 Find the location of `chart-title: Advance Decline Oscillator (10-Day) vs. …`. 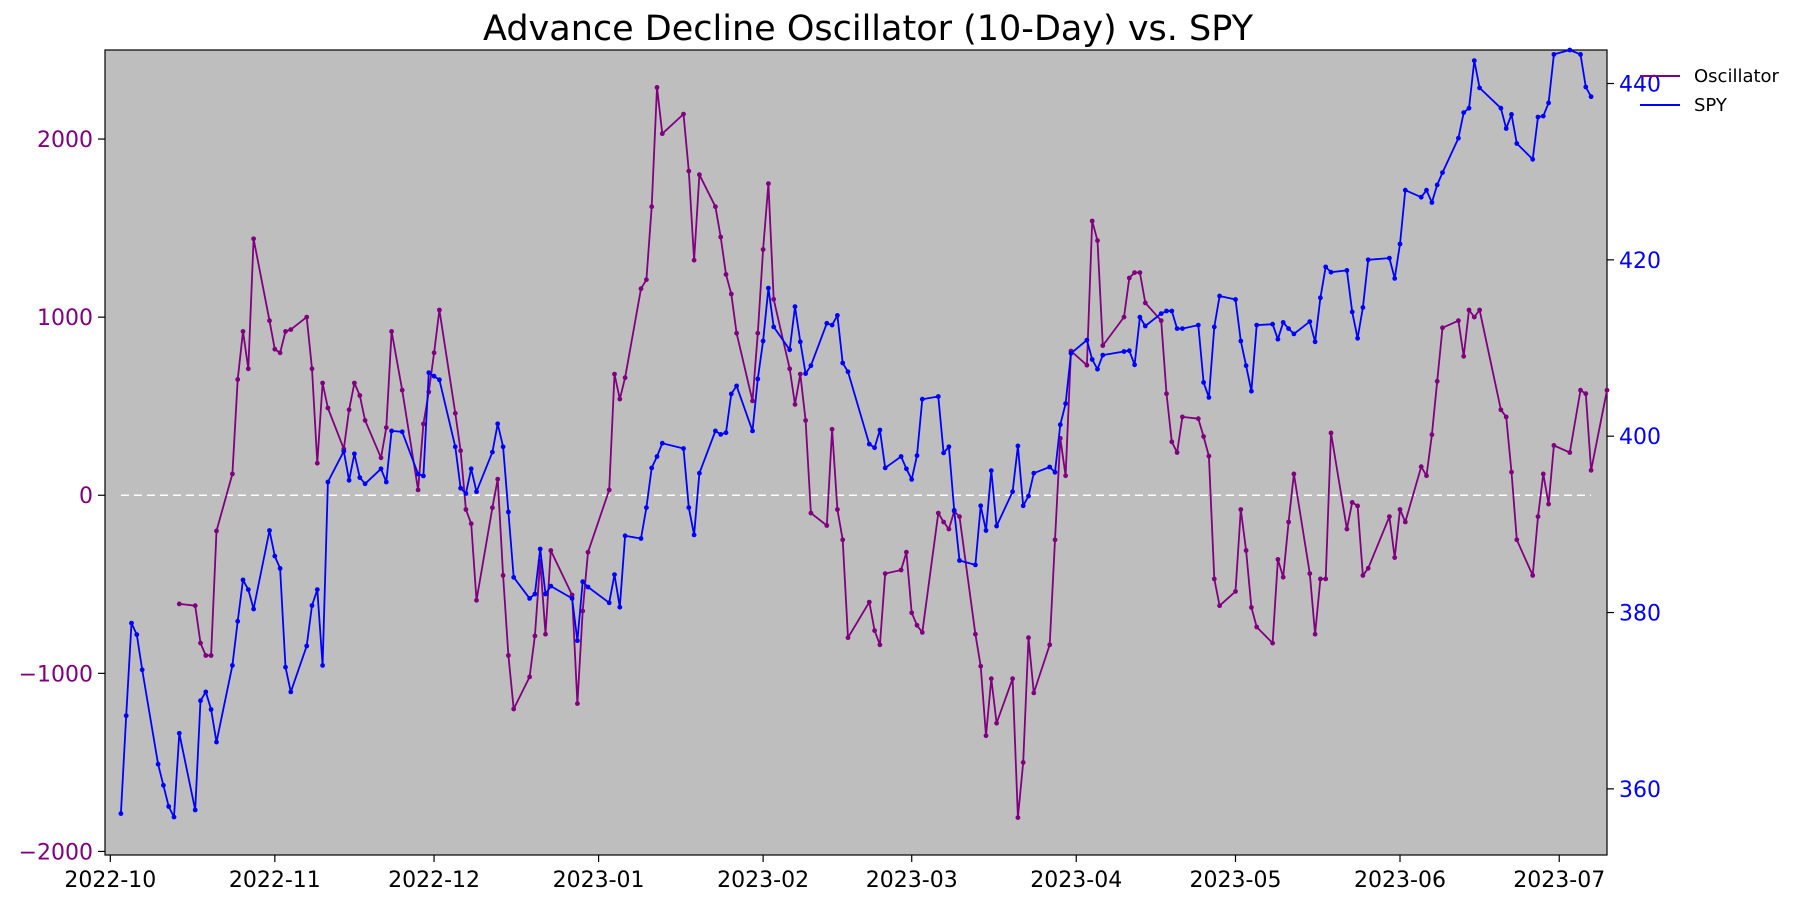

chart-title: Advance Decline Oscillator (10-Day) vs. … is located at coordinates (868, 29).